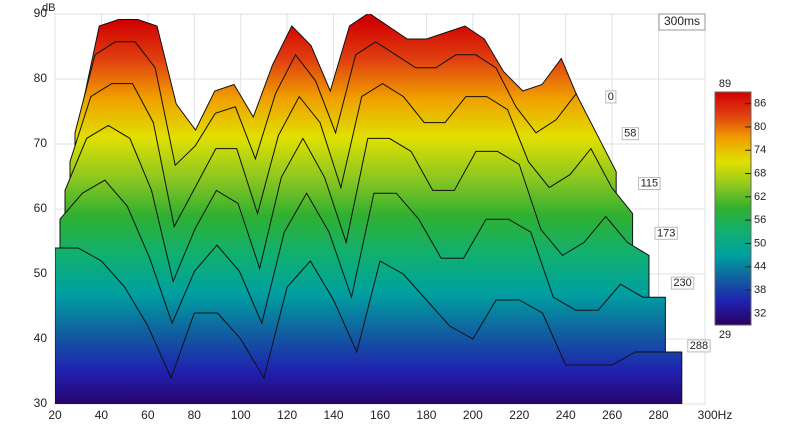  I want to click on x-tick-label: 220, so click(519, 415).